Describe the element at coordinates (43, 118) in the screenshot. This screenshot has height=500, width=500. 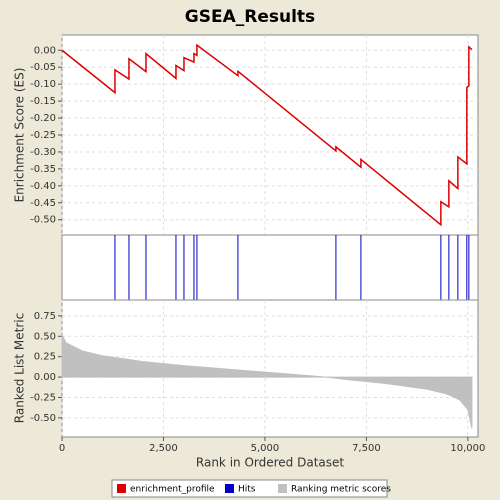
I see `y-tick-label: -0.20` at that location.